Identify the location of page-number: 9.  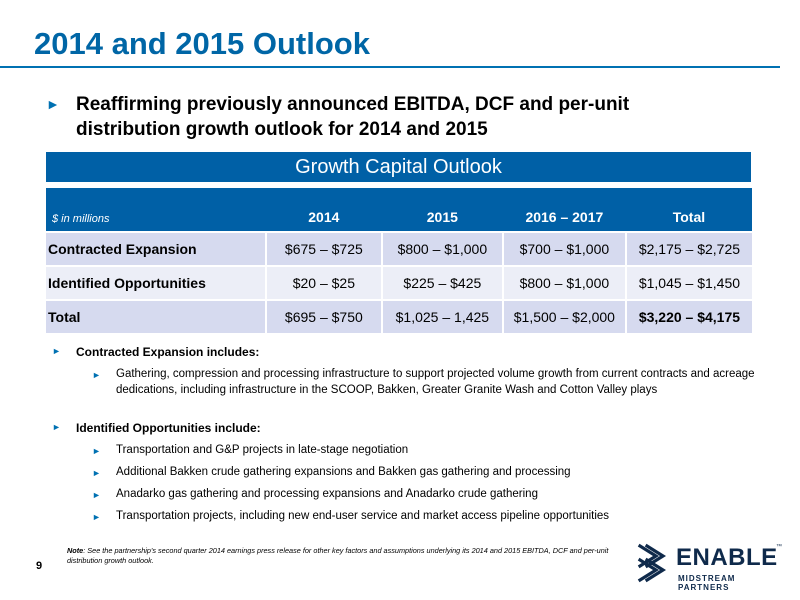
(39, 566).